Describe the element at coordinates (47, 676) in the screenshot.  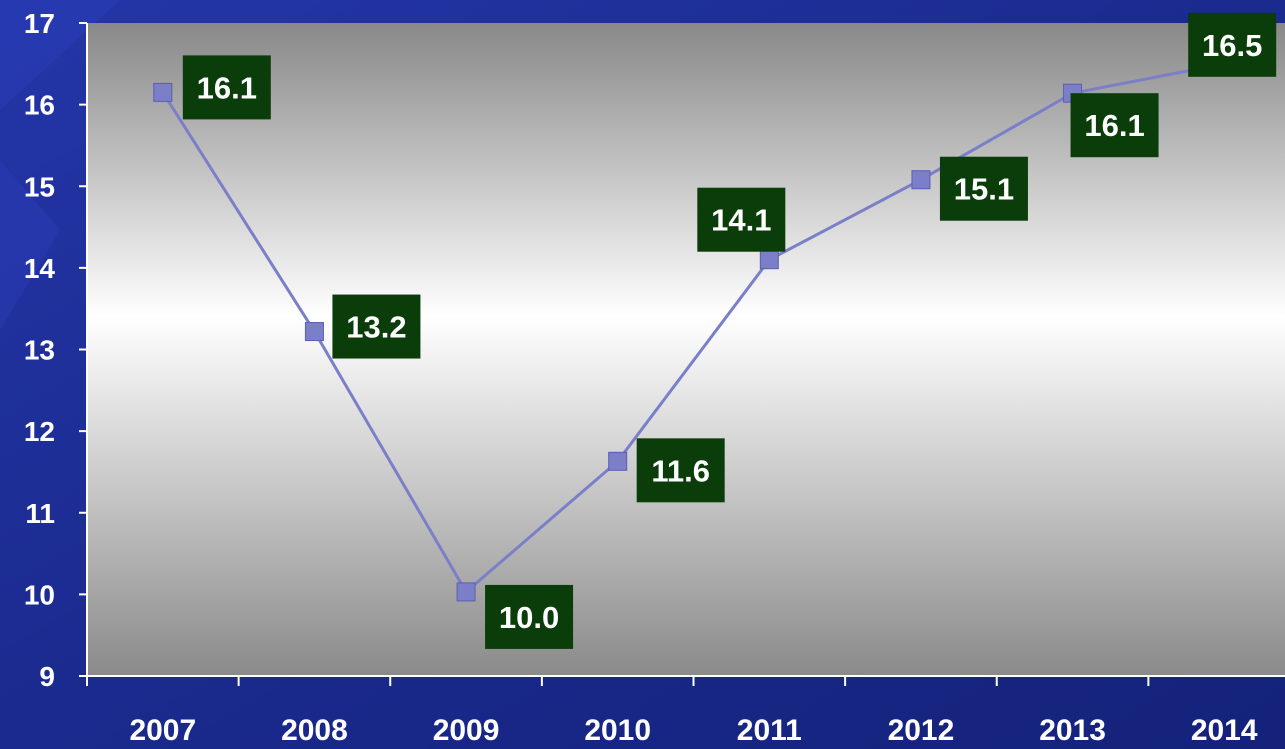
I see `y-tick-label: 9` at that location.